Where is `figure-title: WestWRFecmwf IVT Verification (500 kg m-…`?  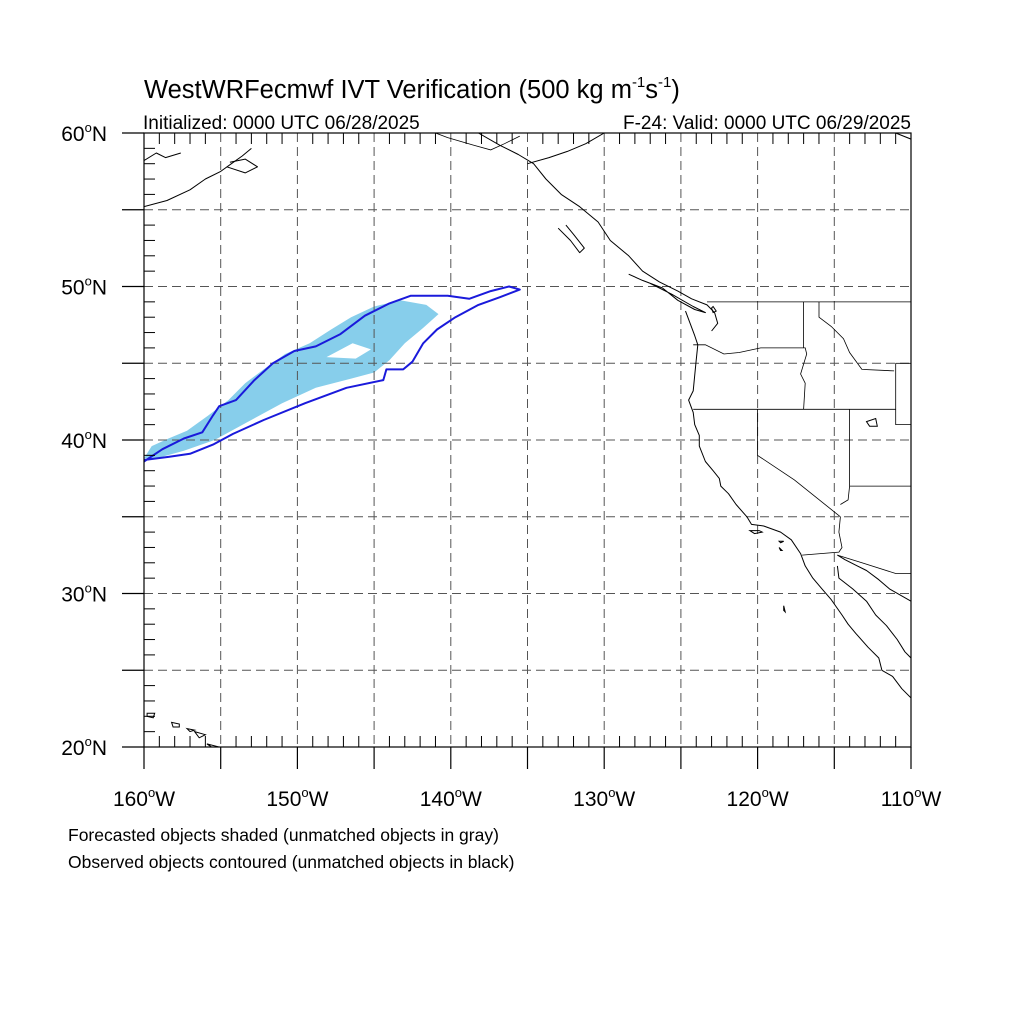
figure-title: WestWRFecmwf IVT Verification (500 kg m-… is located at coordinates (412, 89).